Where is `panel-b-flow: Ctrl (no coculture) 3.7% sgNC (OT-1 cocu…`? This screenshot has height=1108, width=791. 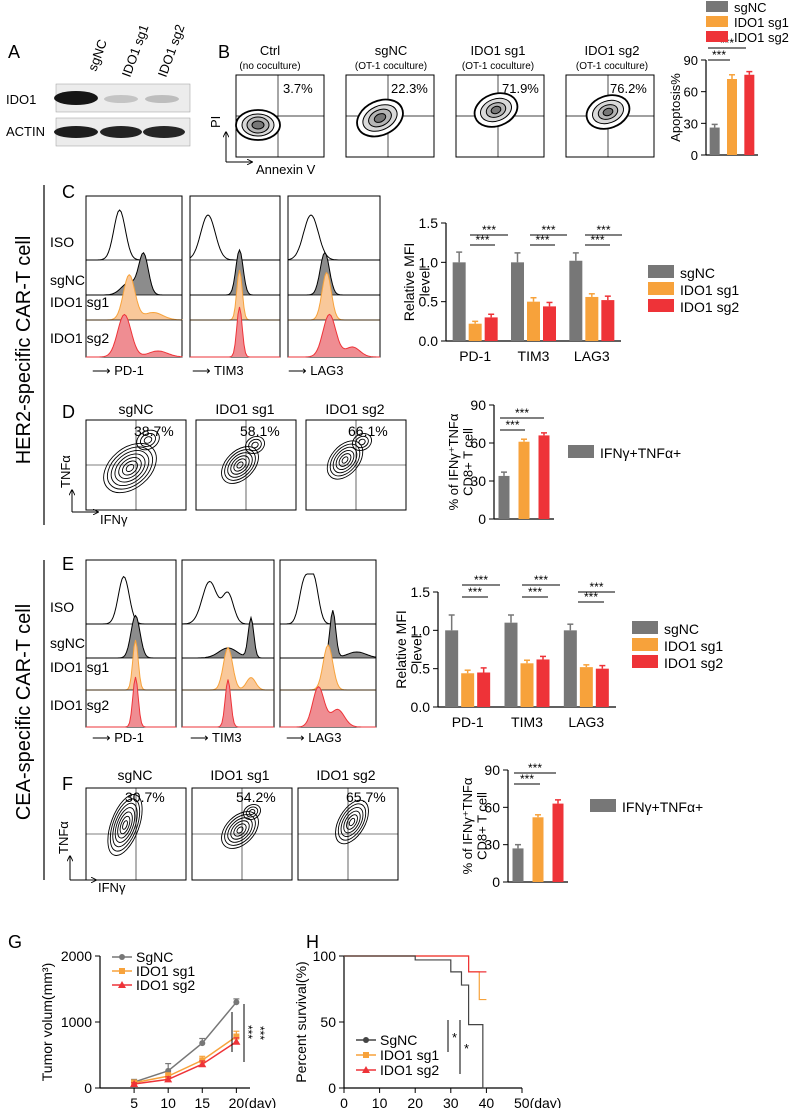 panel-b-flow: Ctrl (no coculture) 3.7% sgNC (OT-1 cocu… is located at coordinates (431, 110).